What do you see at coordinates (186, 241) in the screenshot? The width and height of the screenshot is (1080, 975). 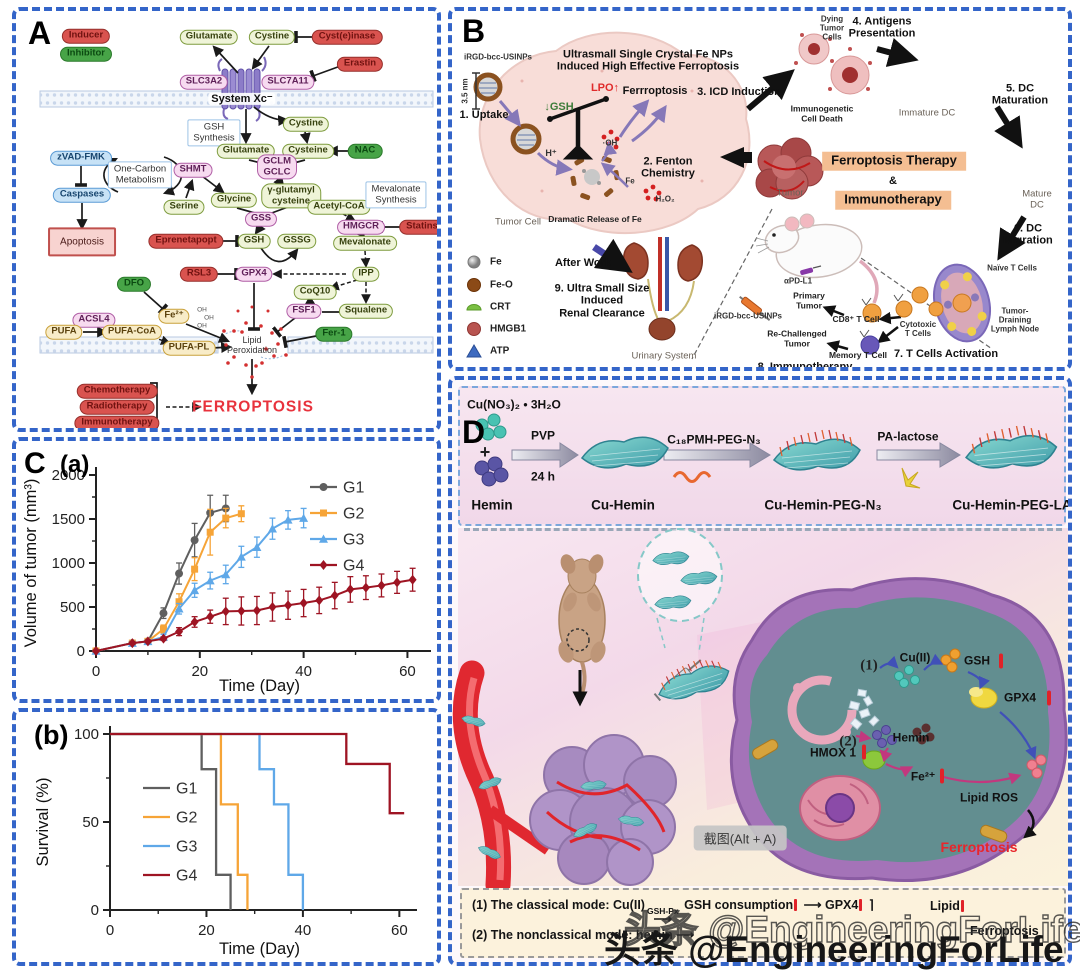 I see `panels-a-nodes-28: Eprenetapopt` at bounding box center [186, 241].